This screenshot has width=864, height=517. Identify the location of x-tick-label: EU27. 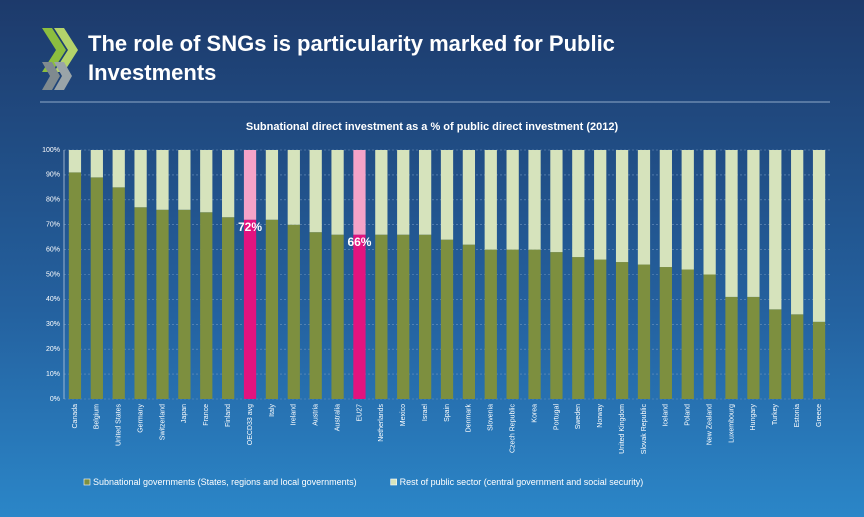
(359, 413).